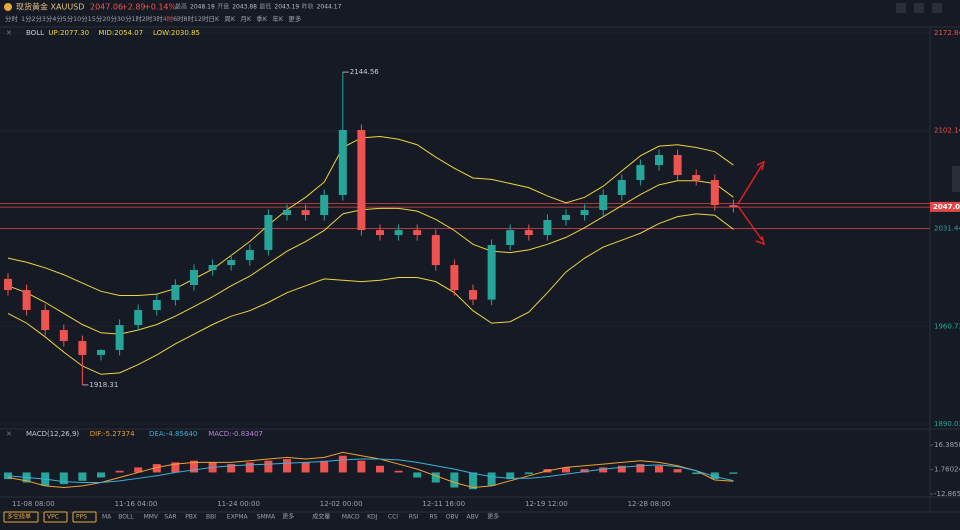 The width and height of the screenshot is (960, 530). I want to click on timeframe: 8时, so click(188, 18).